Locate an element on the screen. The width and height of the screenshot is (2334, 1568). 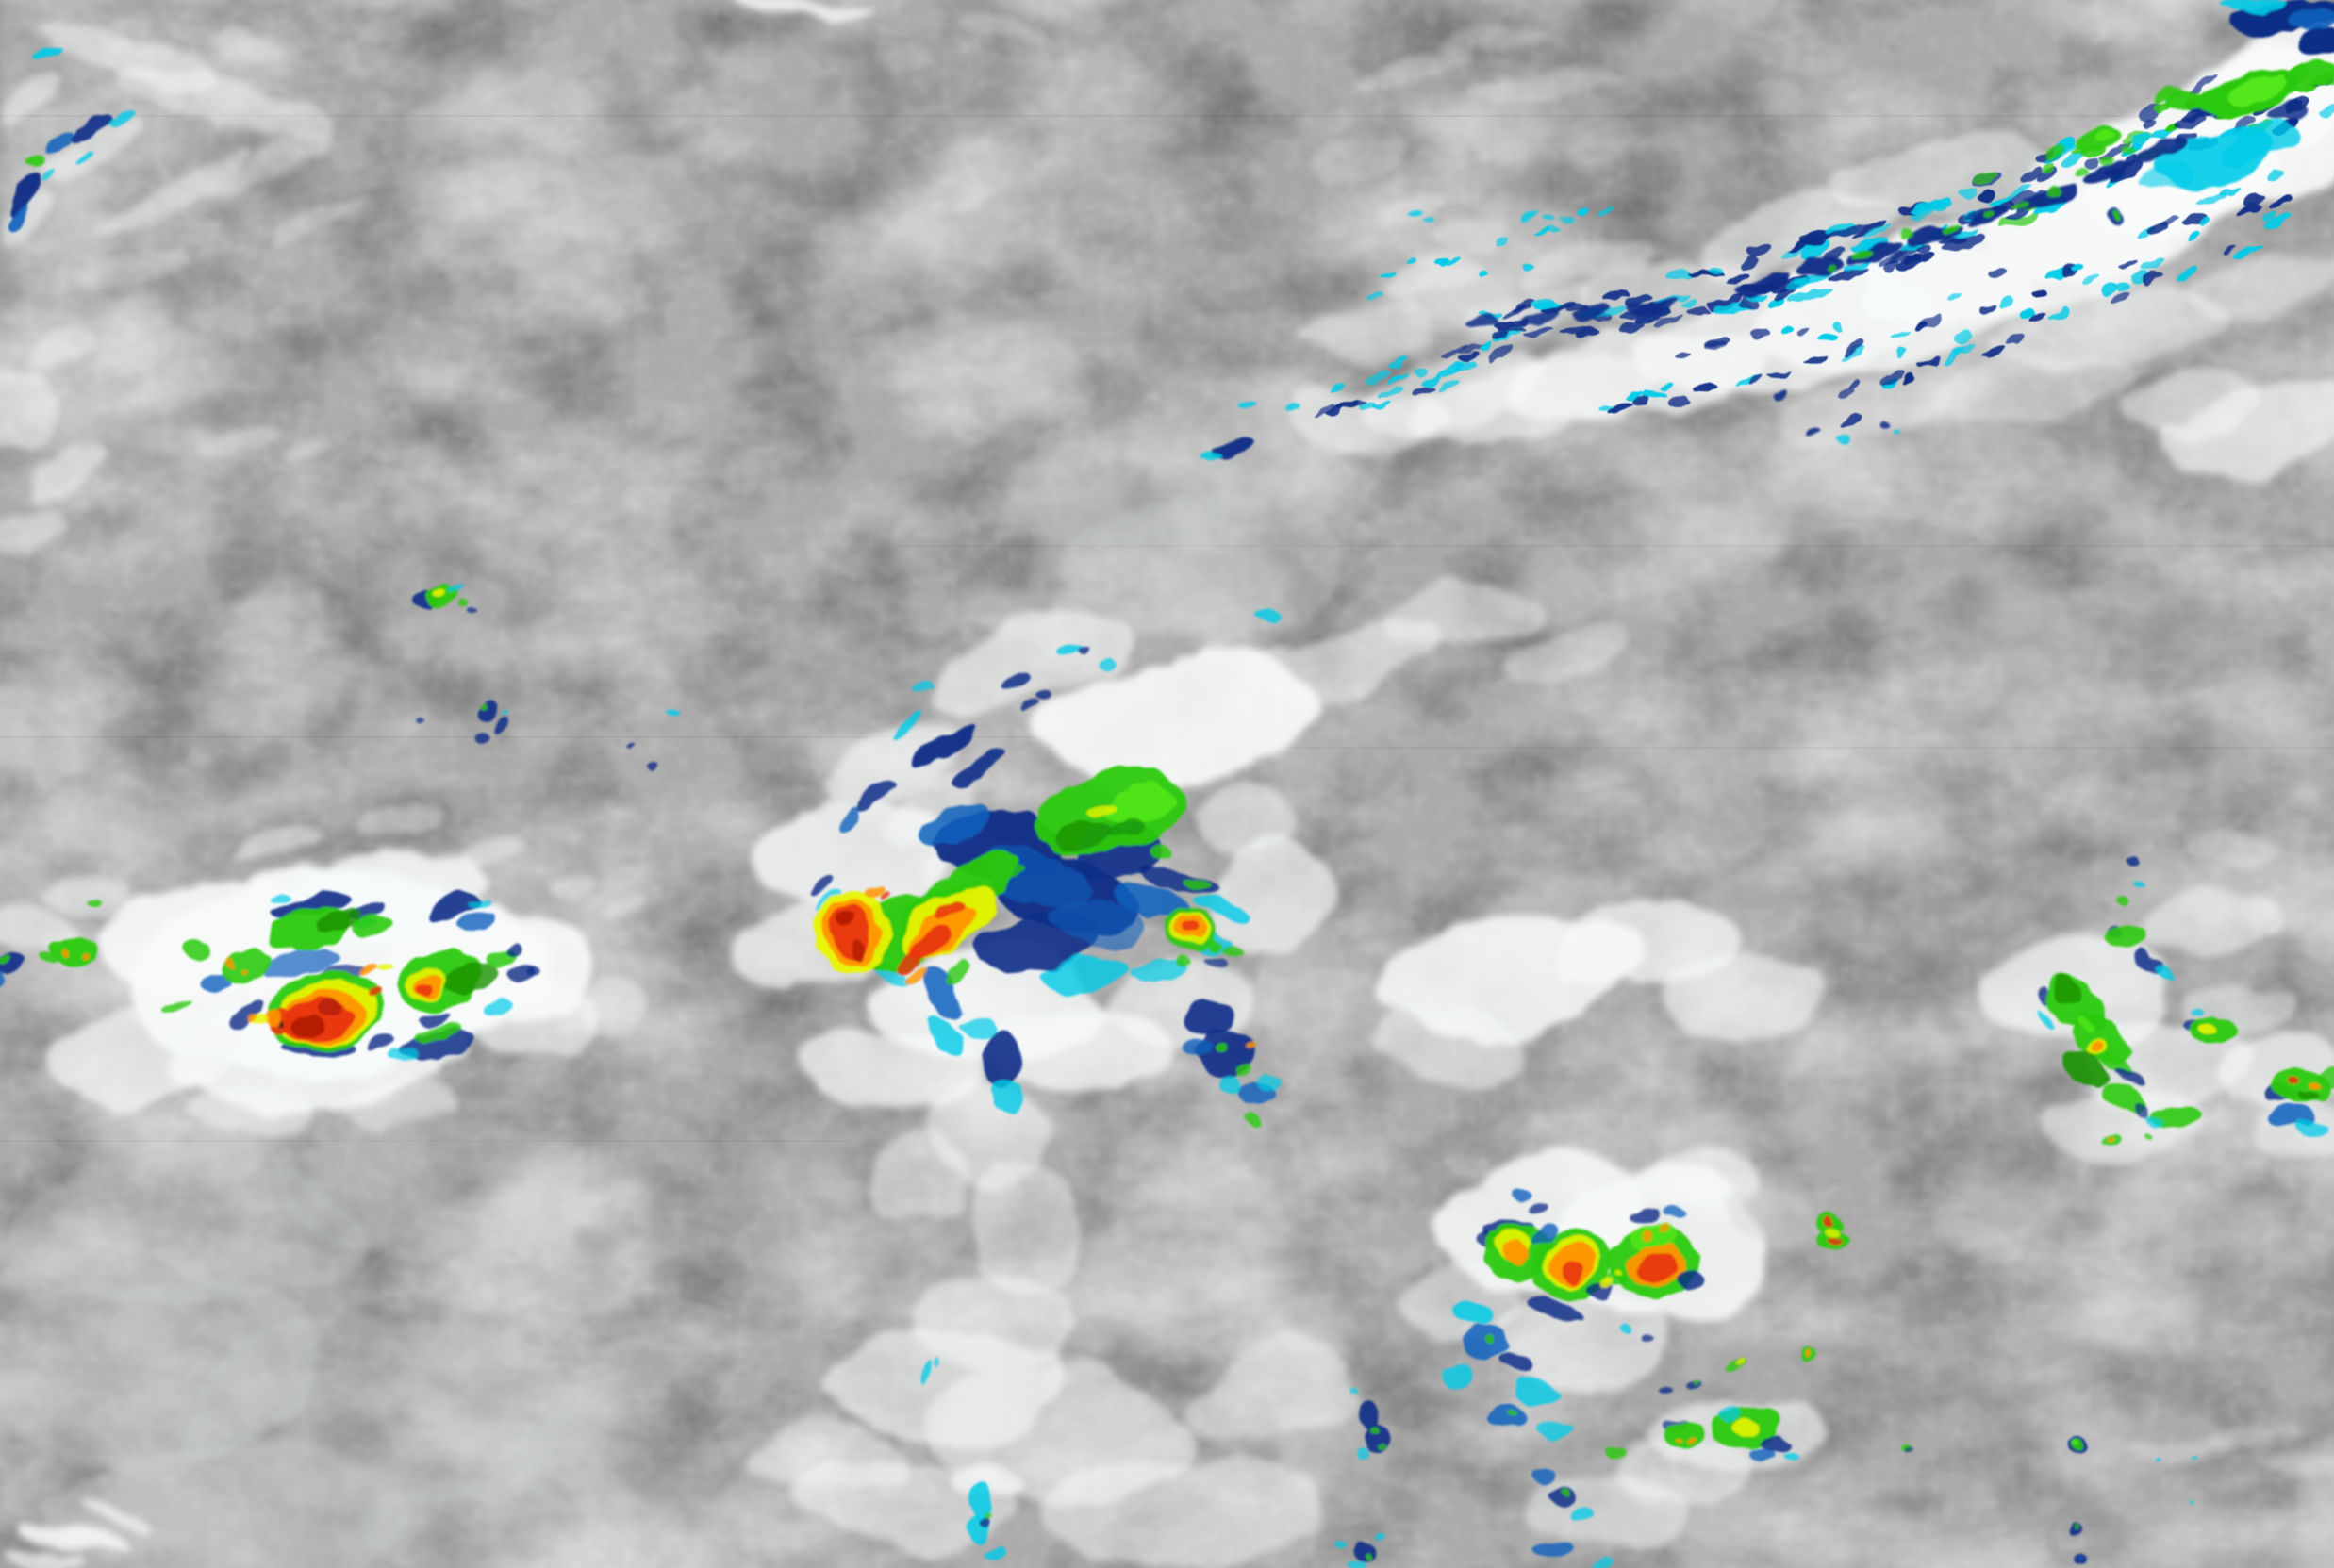
convection-speck-band is located at coordinates (1824, 248).